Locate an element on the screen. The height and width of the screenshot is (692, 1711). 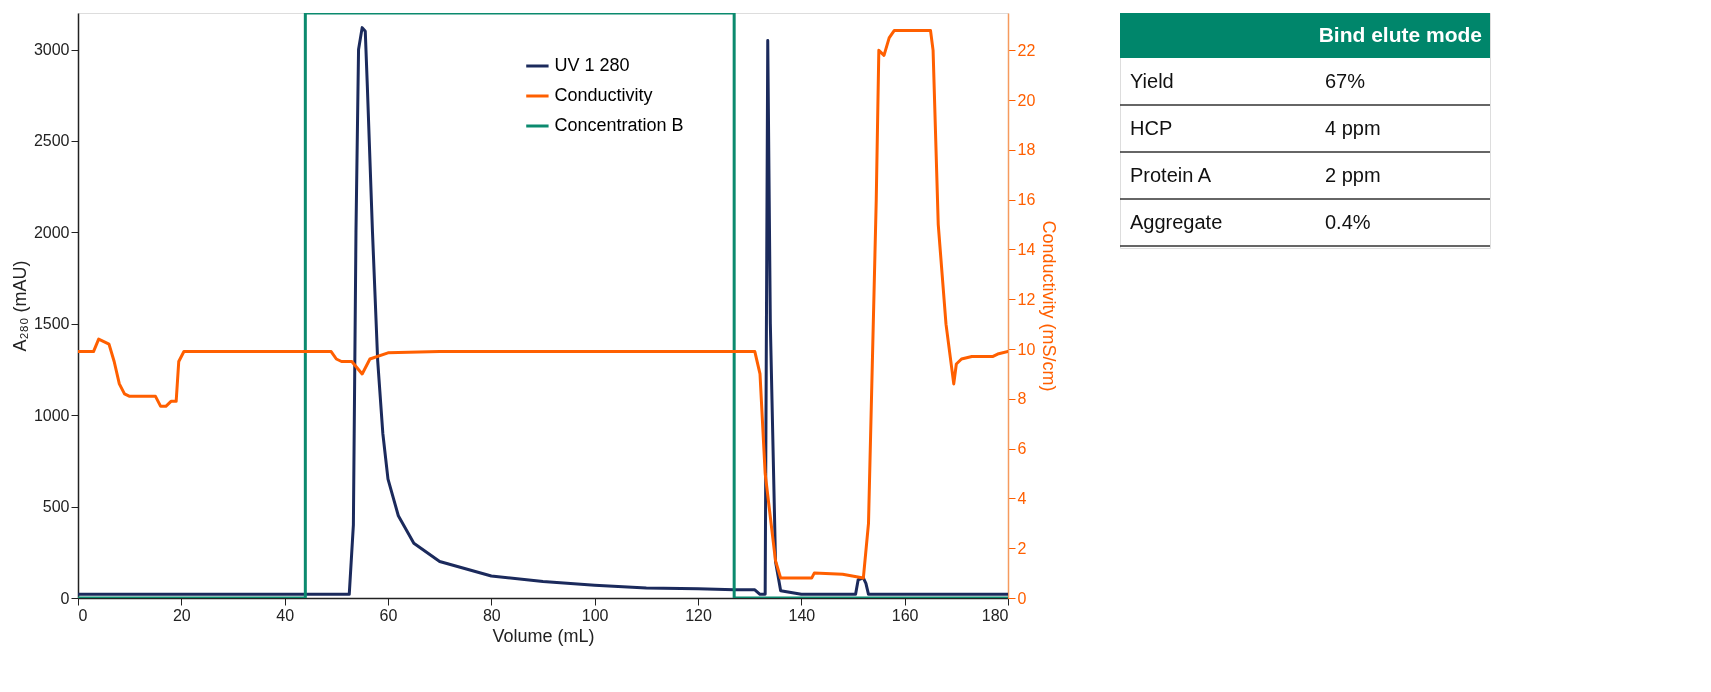
y2-tick-label: 14 is located at coordinates (1026, 249).